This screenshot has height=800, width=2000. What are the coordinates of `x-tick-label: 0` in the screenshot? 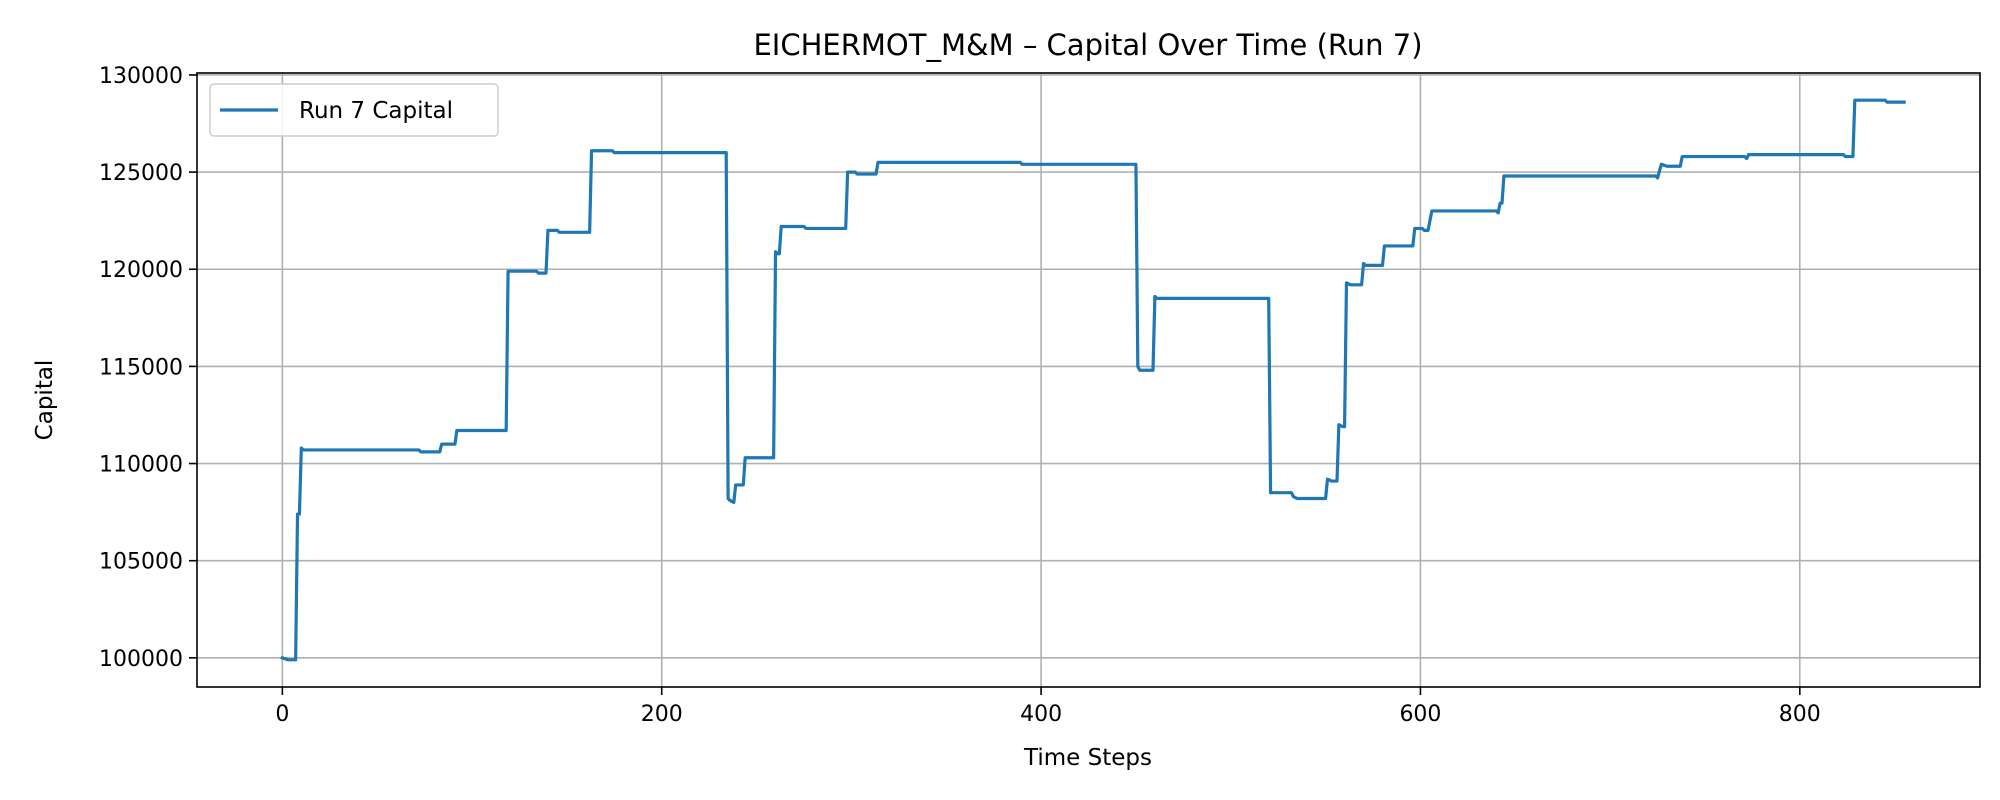 It's located at (282, 714).